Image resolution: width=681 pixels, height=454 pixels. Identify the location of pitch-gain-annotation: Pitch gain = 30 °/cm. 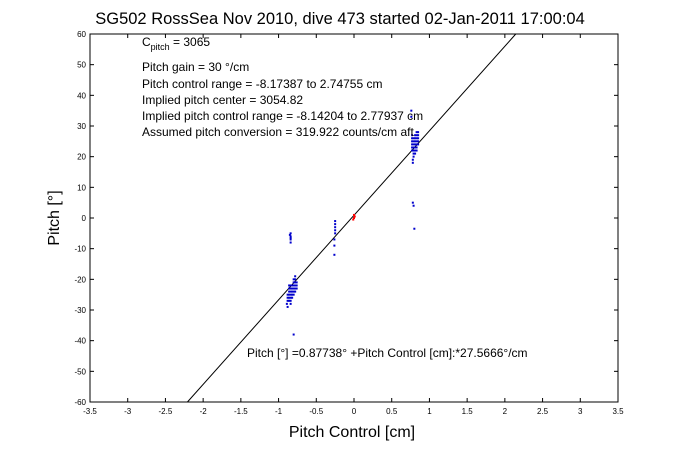
(195, 67).